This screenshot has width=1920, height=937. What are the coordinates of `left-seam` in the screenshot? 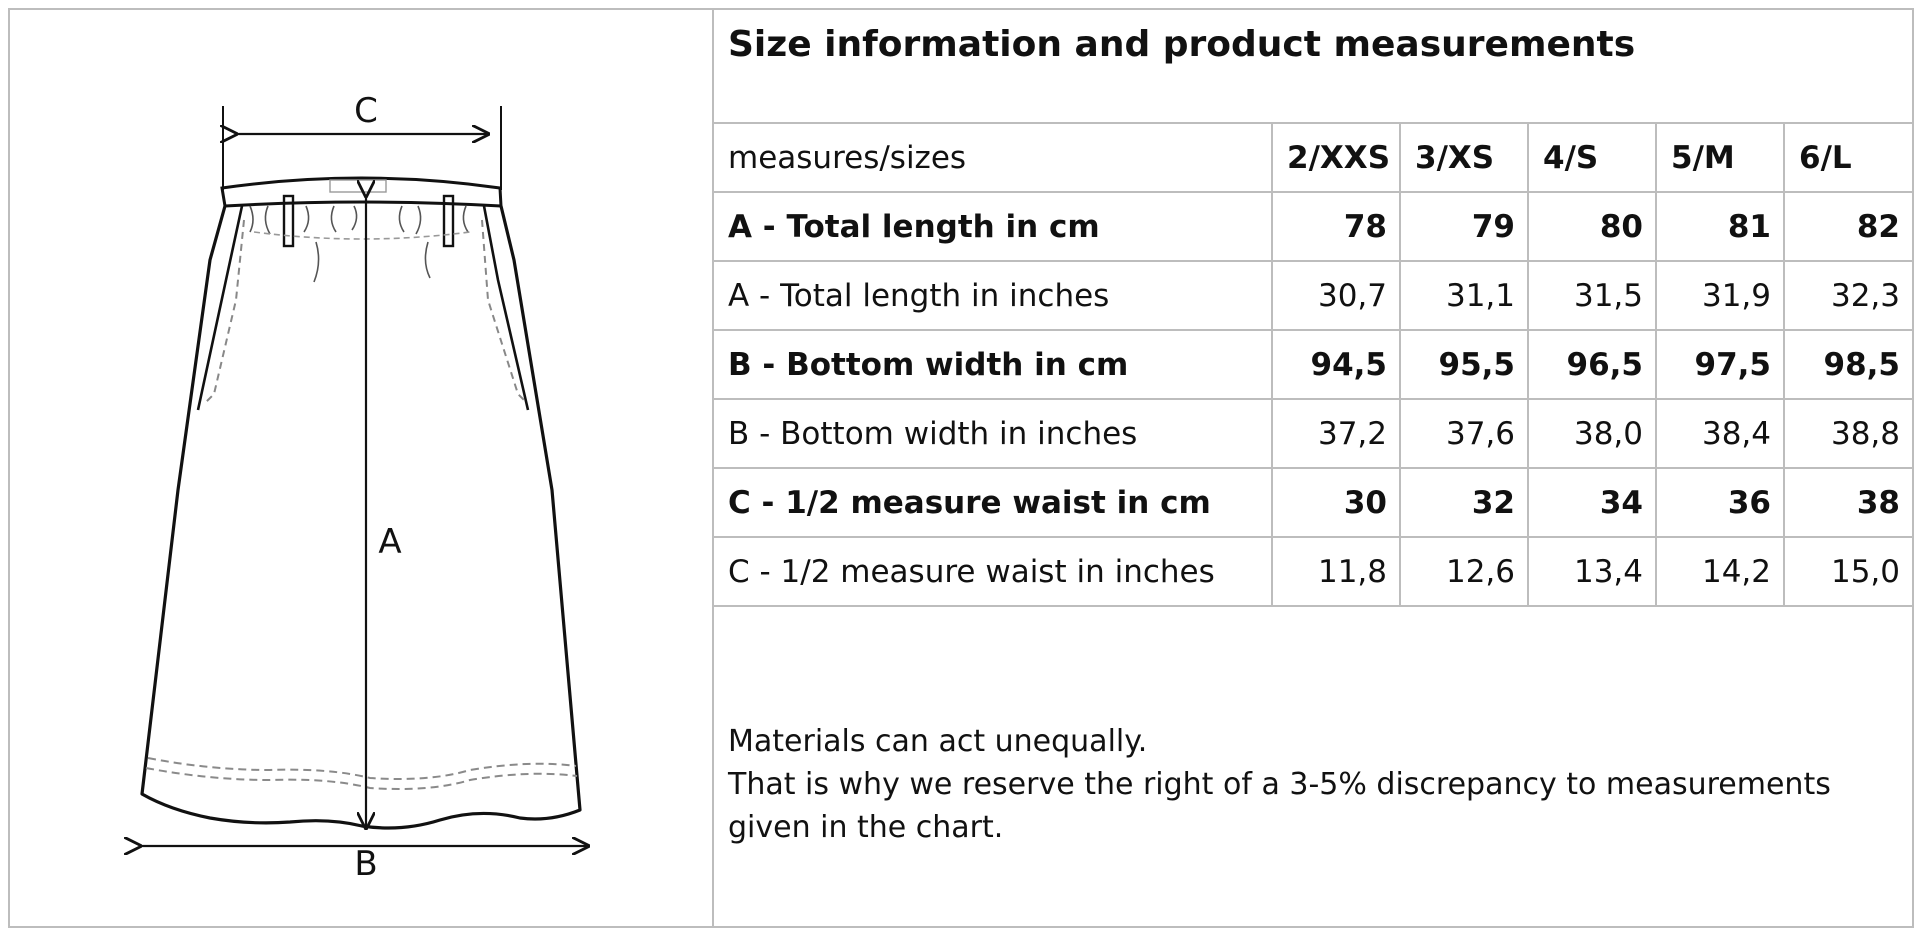 It's located at (220, 308).